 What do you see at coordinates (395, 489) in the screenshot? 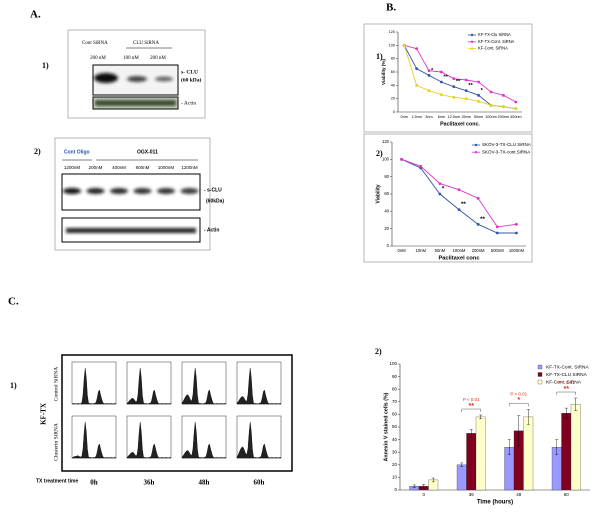
I see `y-tick-label: 0` at bounding box center [395, 489].